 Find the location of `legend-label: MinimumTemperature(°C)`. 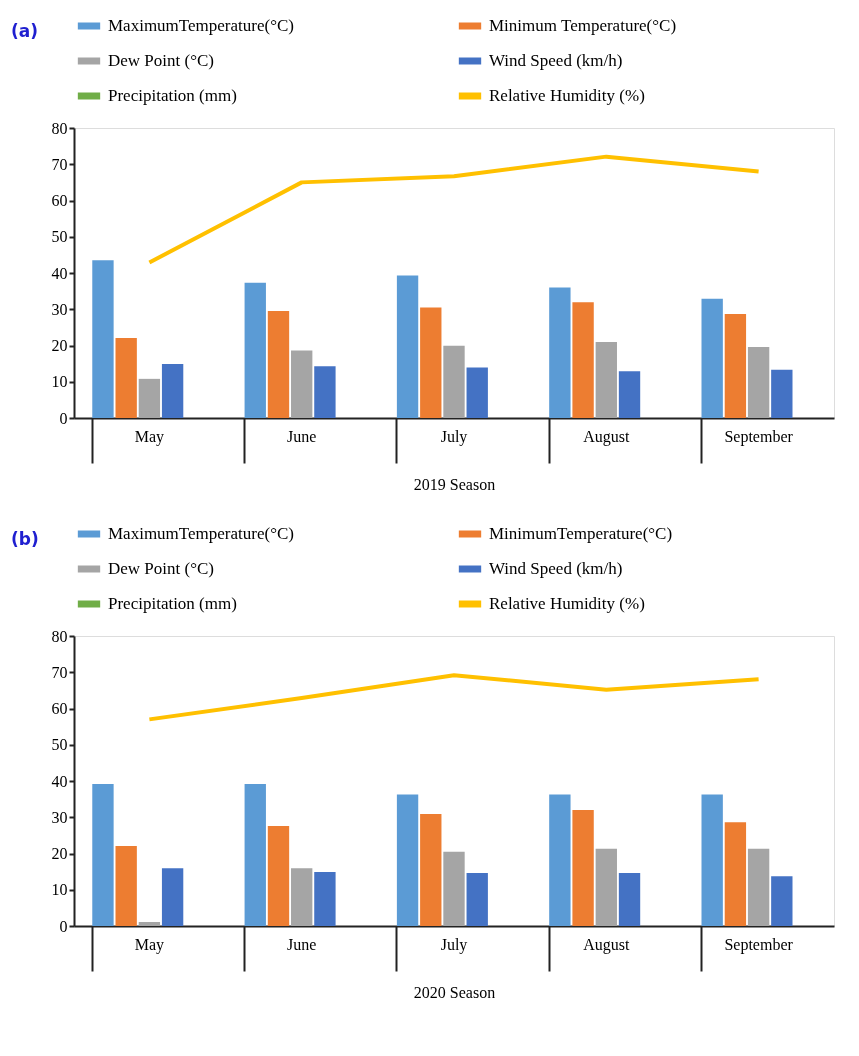

legend-label: MinimumTemperature(°C) is located at coordinates (581, 533).